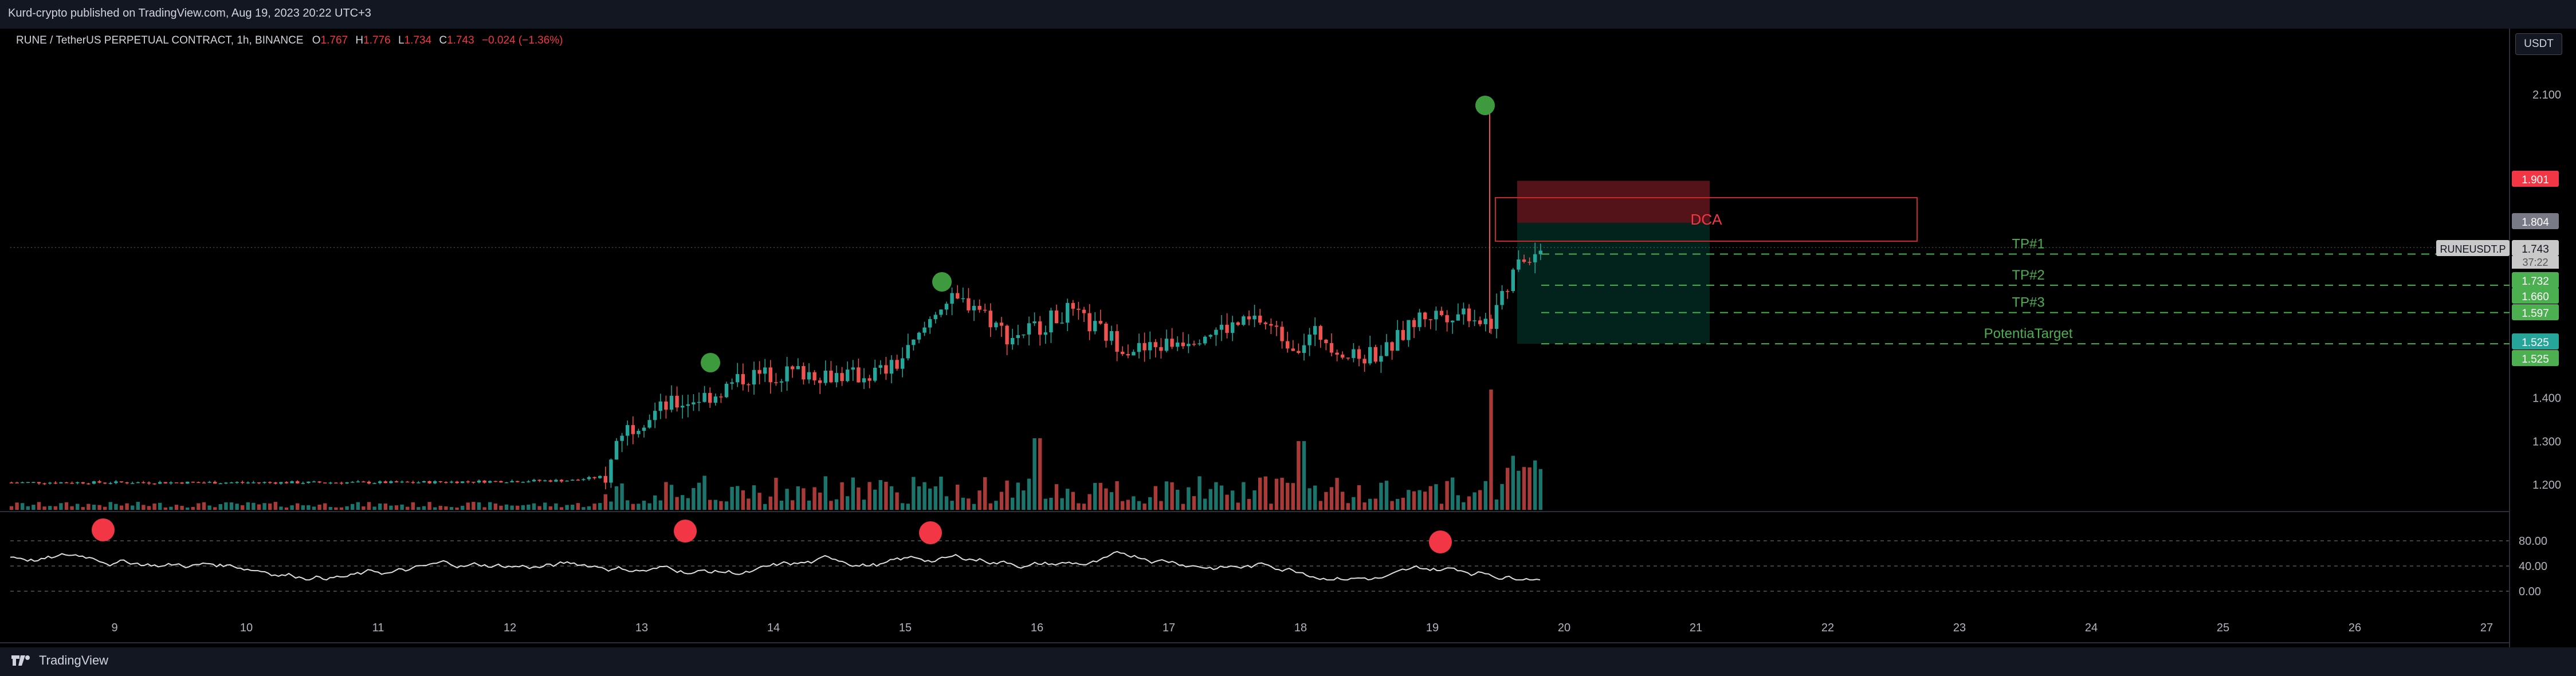 This screenshot has height=676, width=2576. I want to click on price-label-text: 1.525, so click(2535, 343).